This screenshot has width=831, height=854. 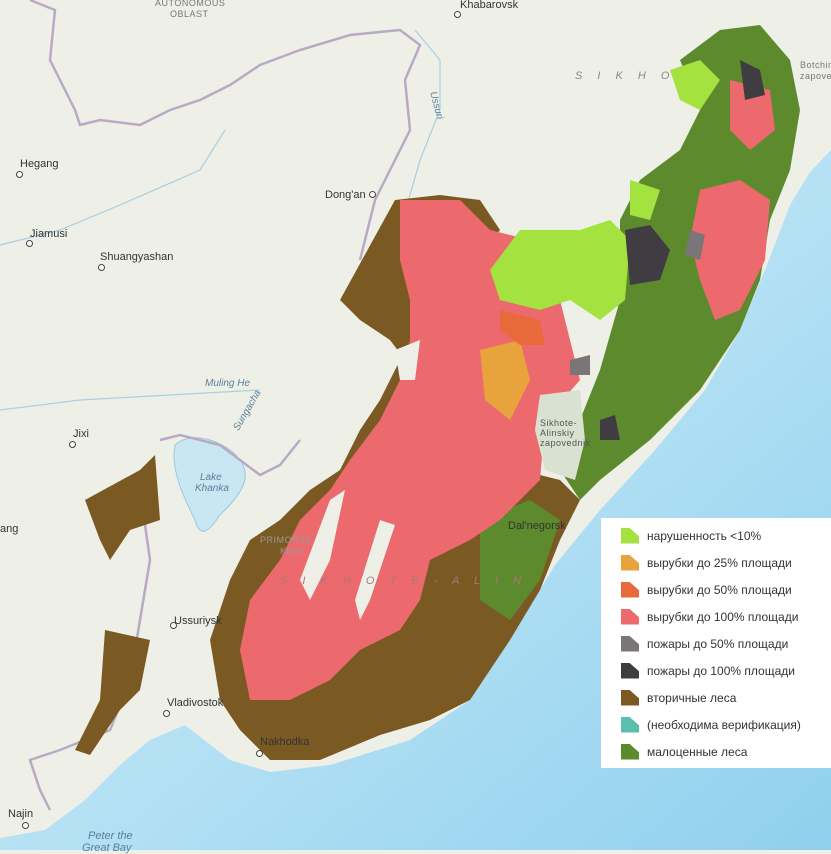 I want to click on river-label: Muling He, so click(x=228, y=383).